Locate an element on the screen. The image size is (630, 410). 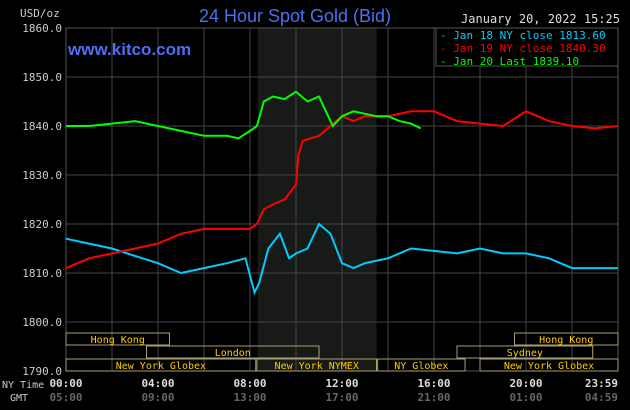
x-tick-ny: 08:00 is located at coordinates (249, 383).